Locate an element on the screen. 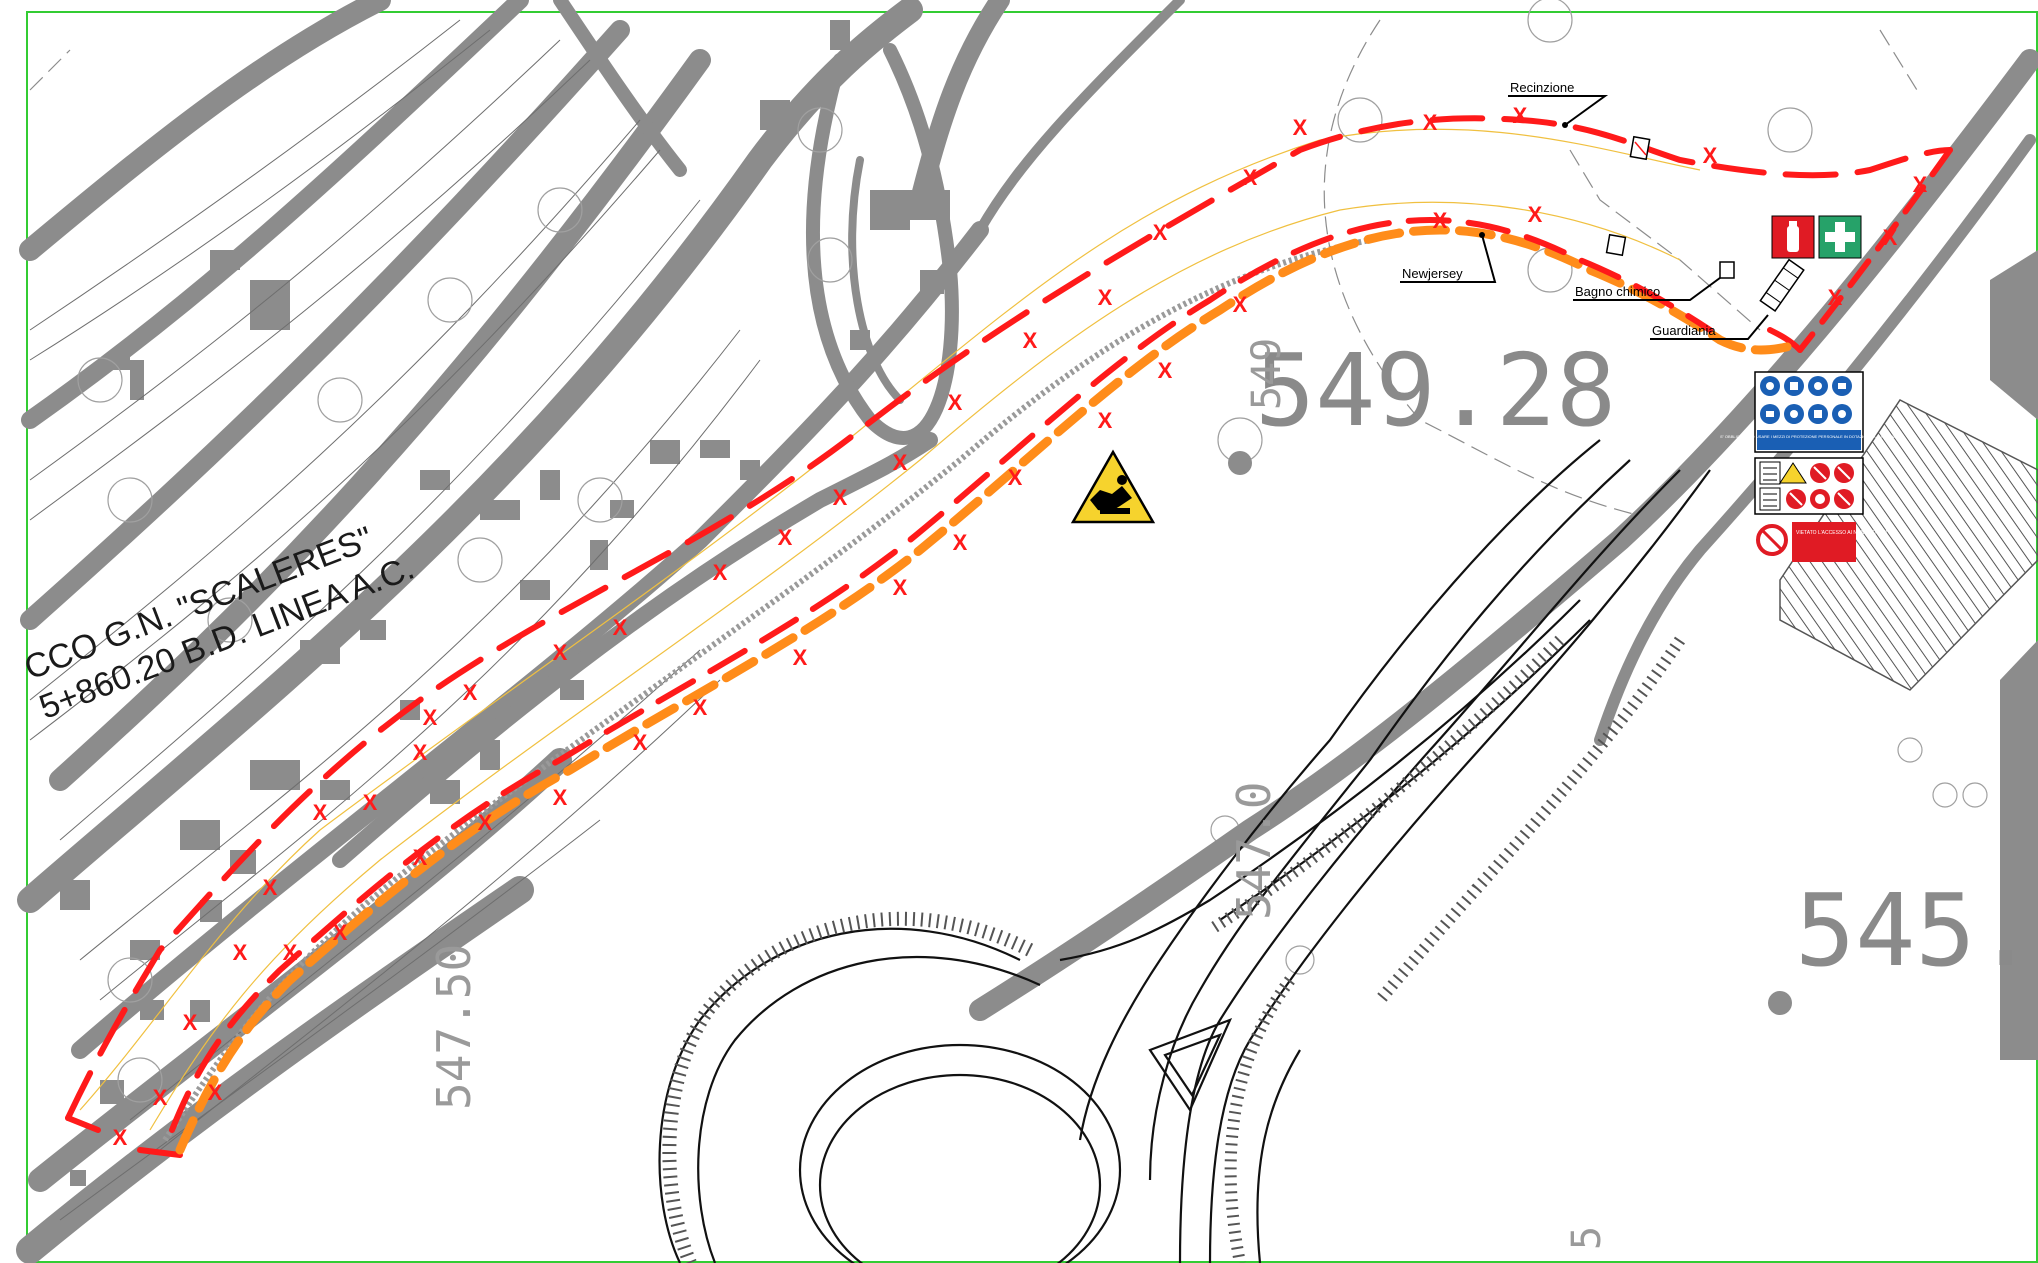 The image size is (2038, 1263). label-newjersey: Newjersey is located at coordinates (1432, 273).